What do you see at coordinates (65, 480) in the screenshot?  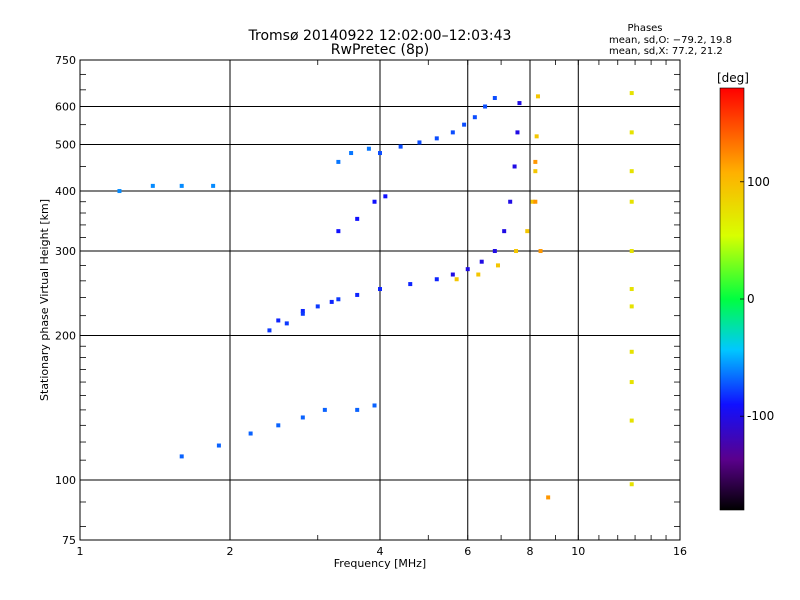 I see `y-tick-label: 100` at bounding box center [65, 480].